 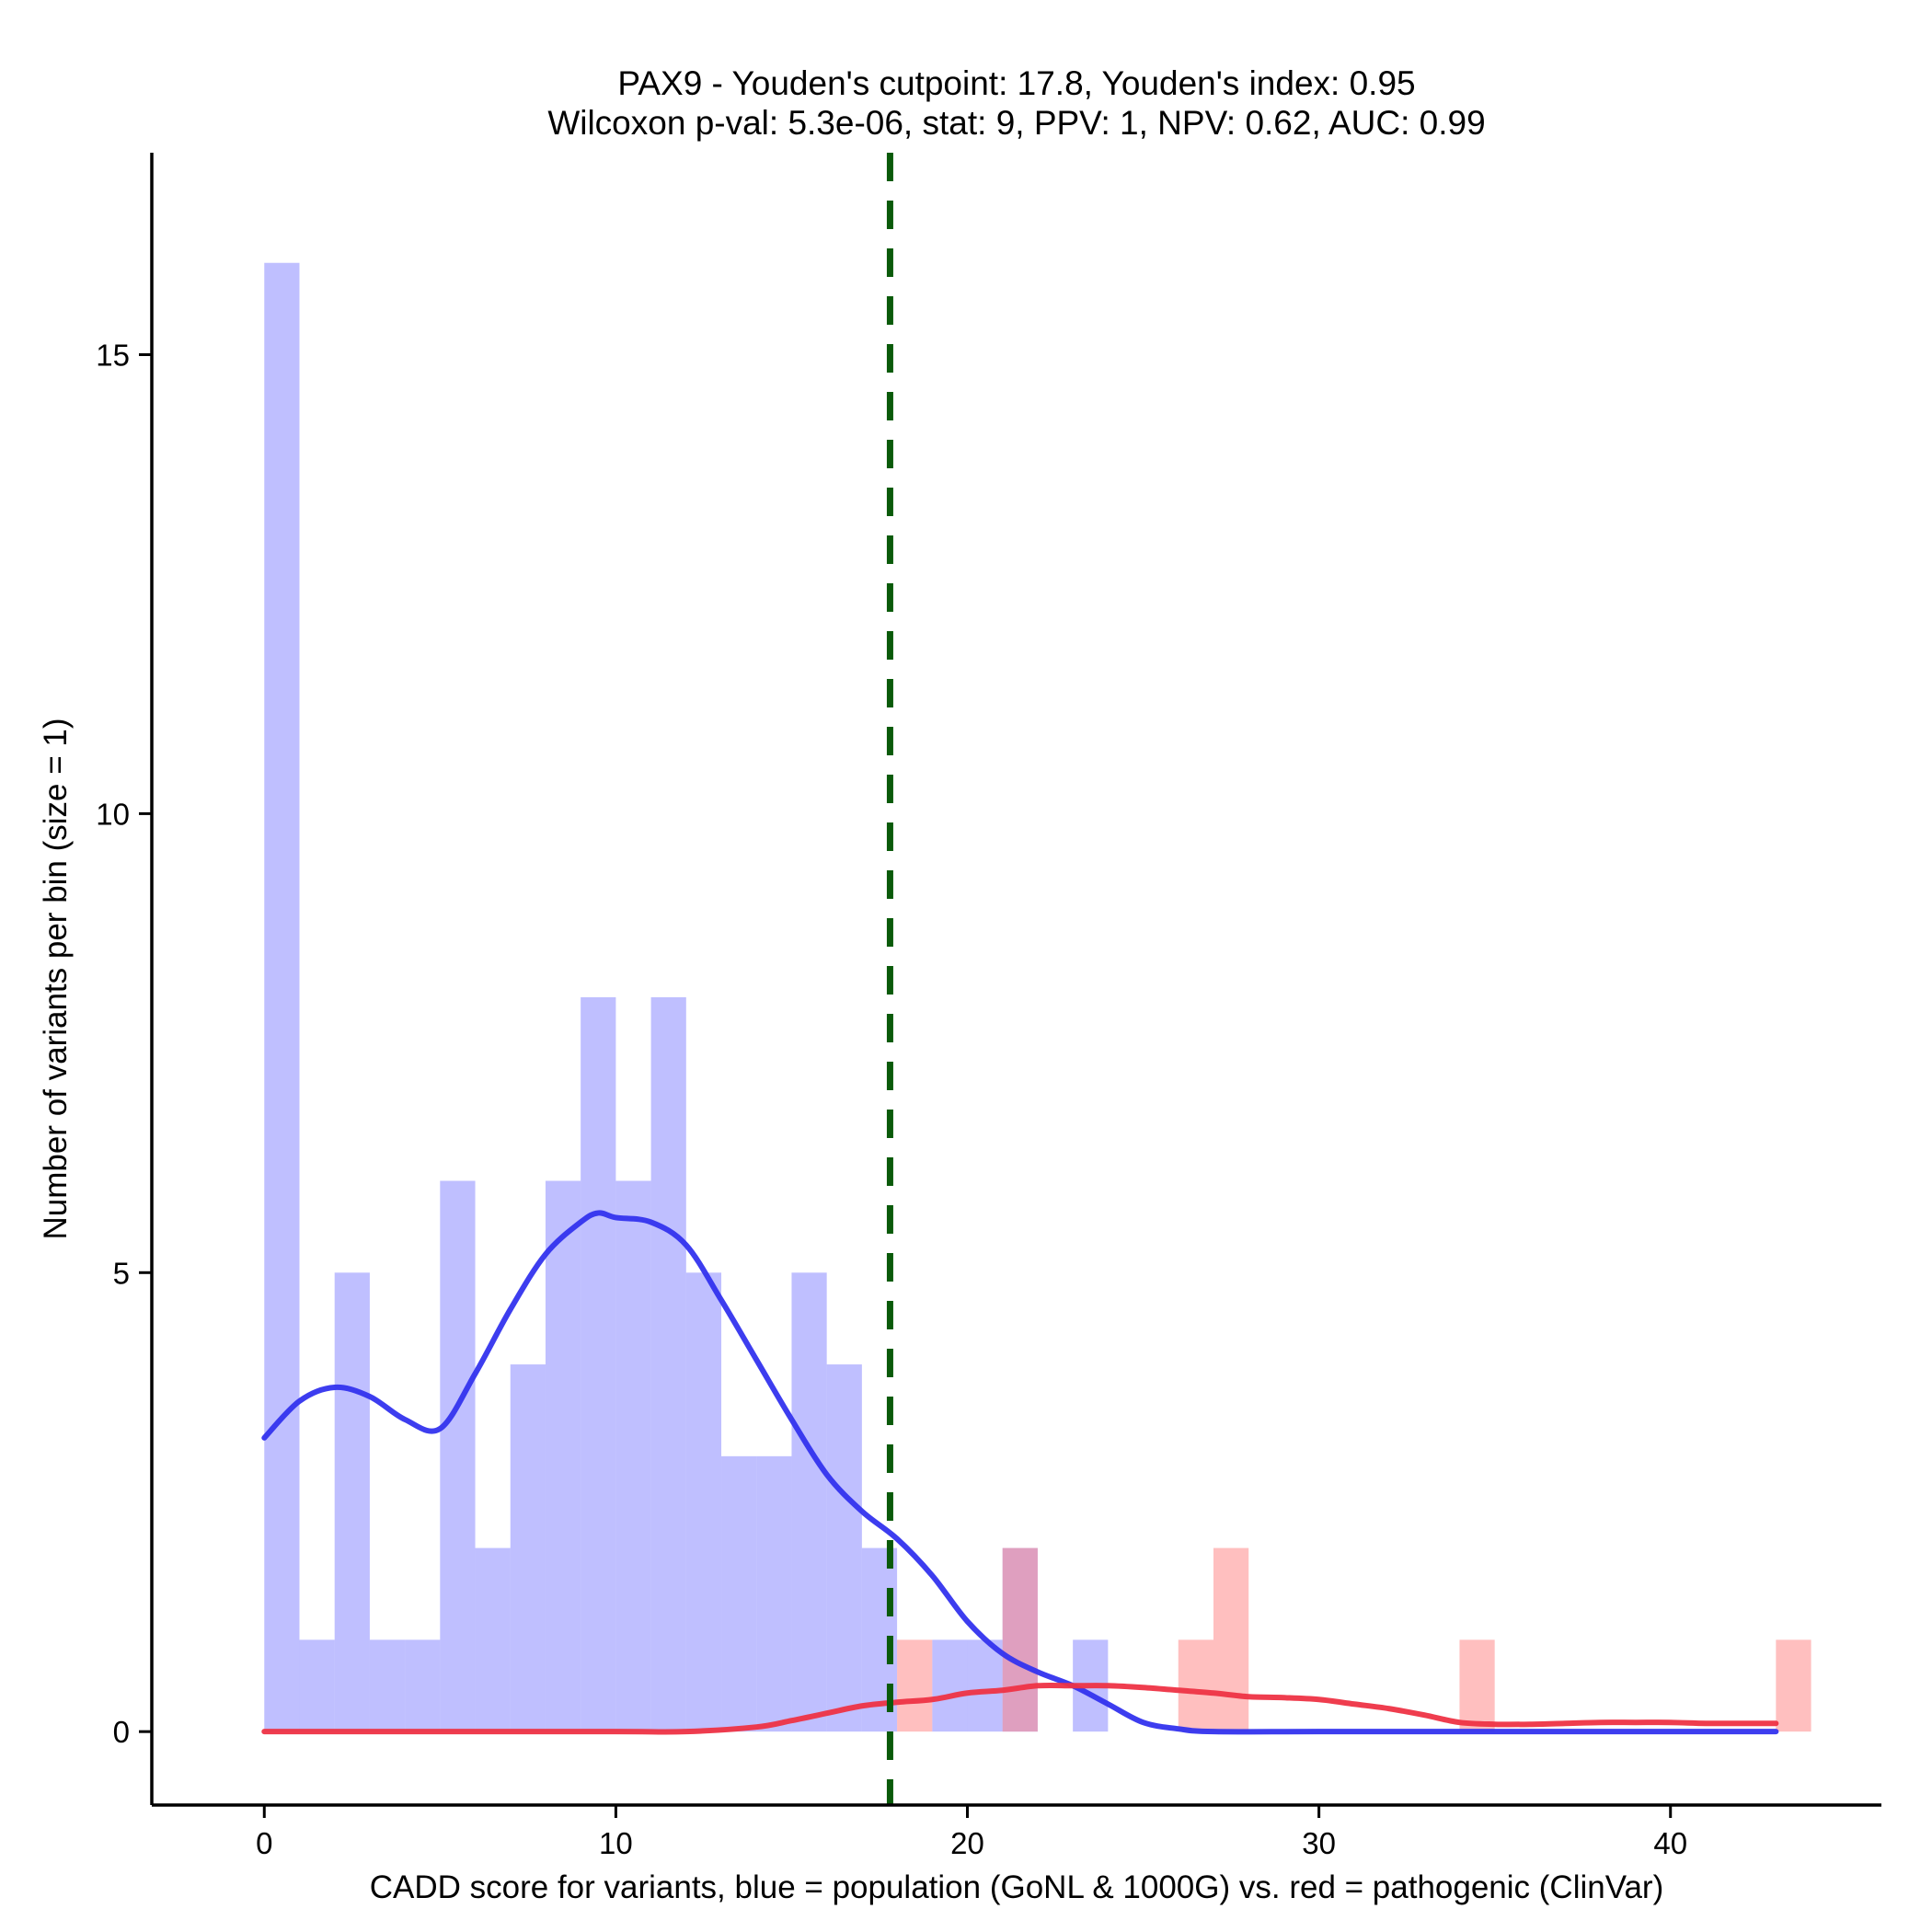 What do you see at coordinates (56, 978) in the screenshot?
I see `y-axis-label: Number of variants per bin (size = 1)` at bounding box center [56, 978].